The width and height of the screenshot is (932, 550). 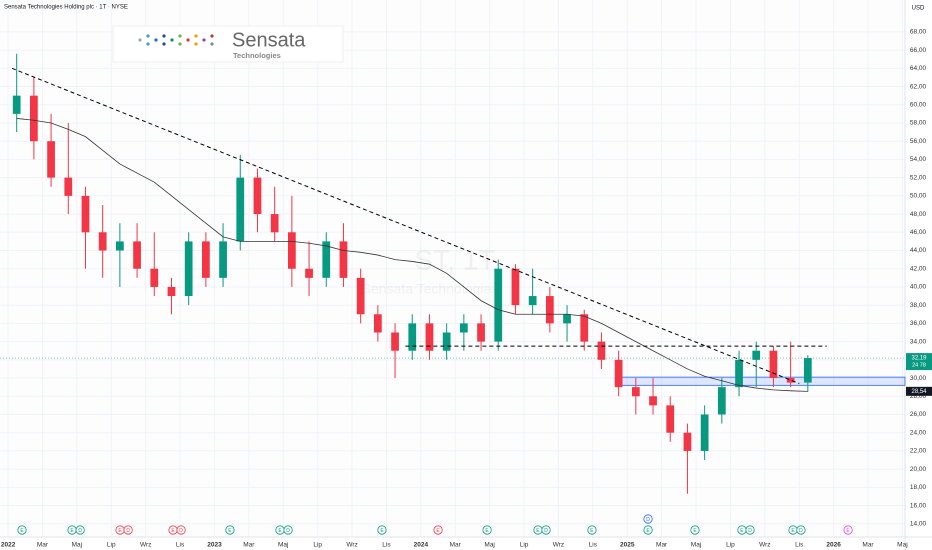 What do you see at coordinates (918, 396) in the screenshot?
I see `y-tick-label: 28,00` at bounding box center [918, 396].